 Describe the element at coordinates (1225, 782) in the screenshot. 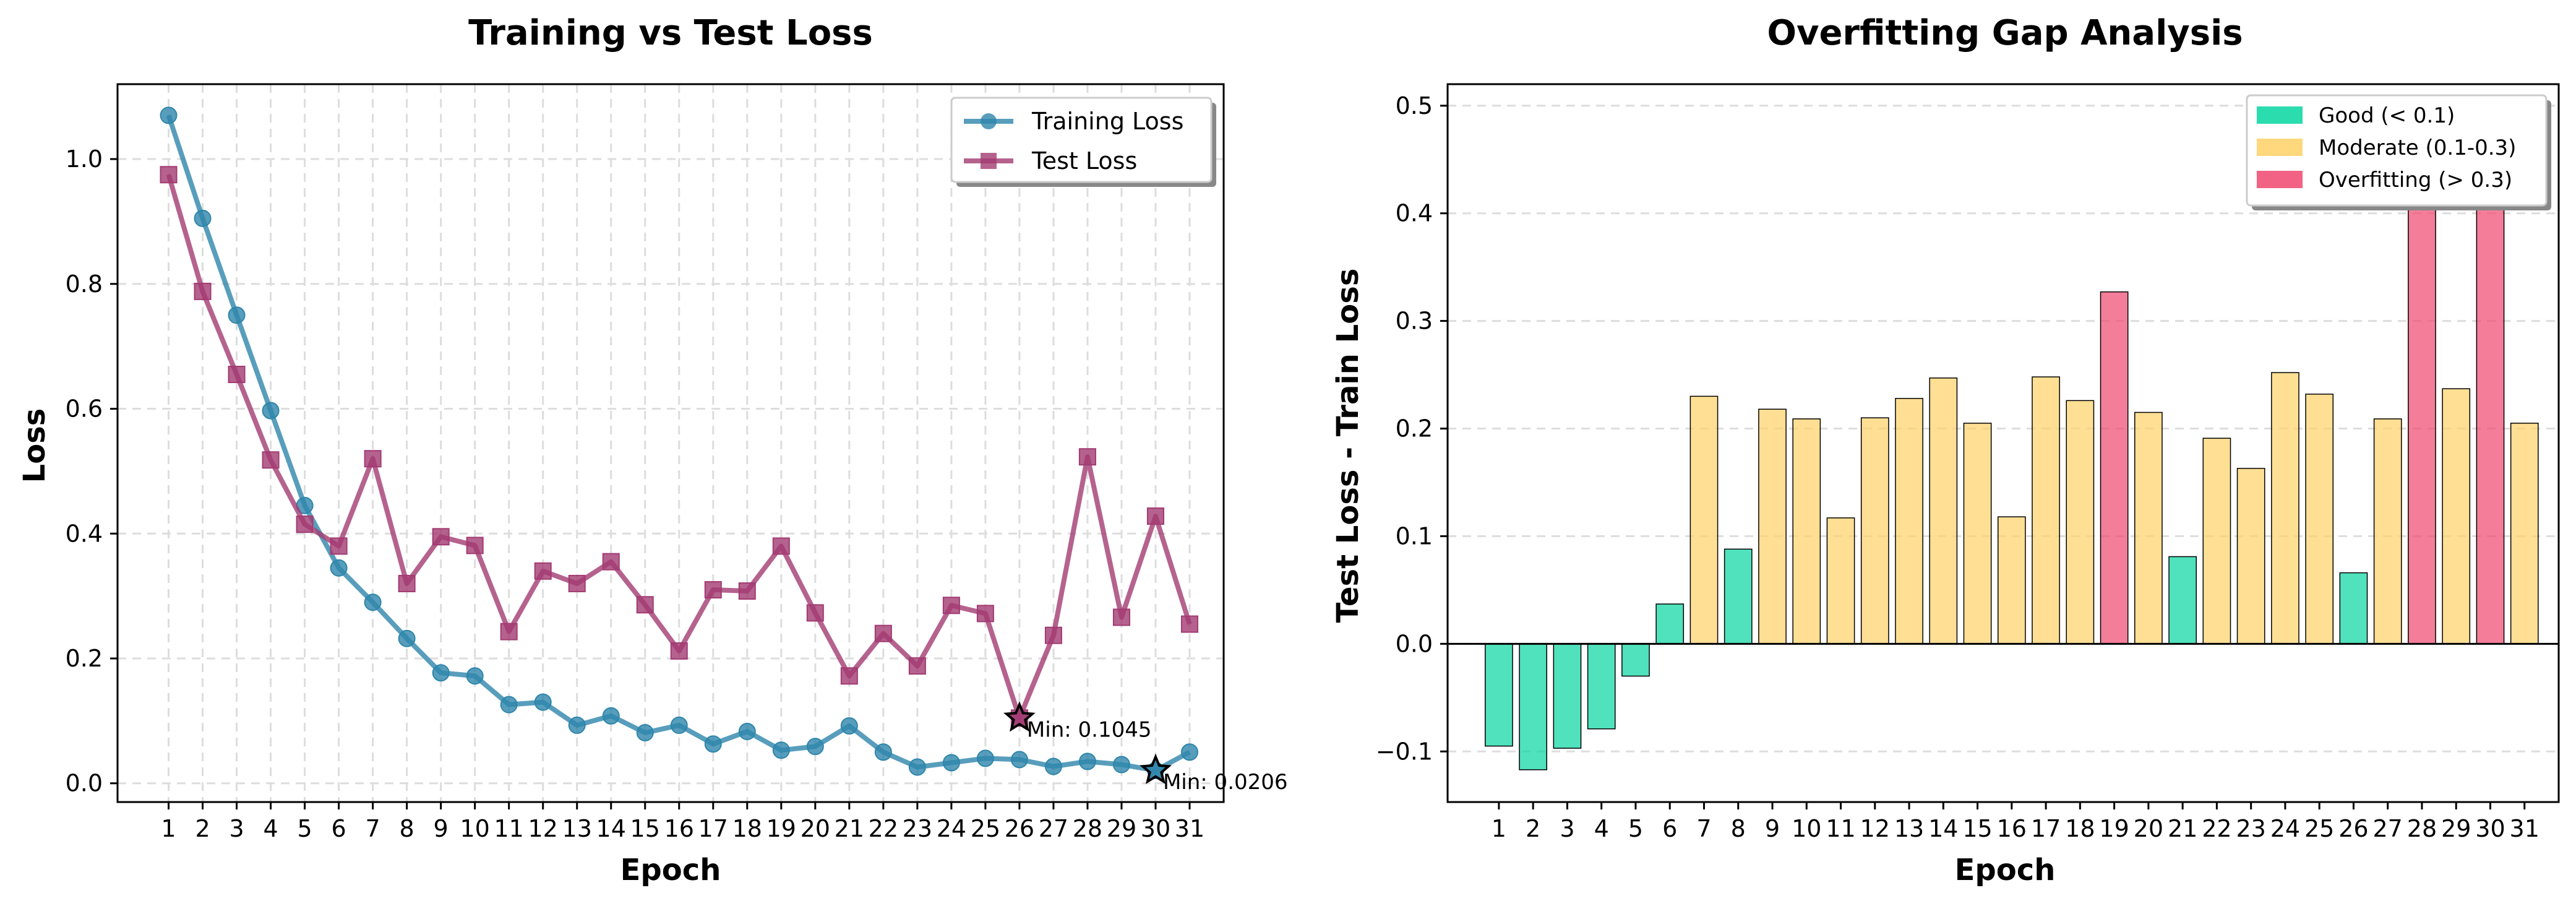

I see `min-annotation: Min: 0.0206` at that location.